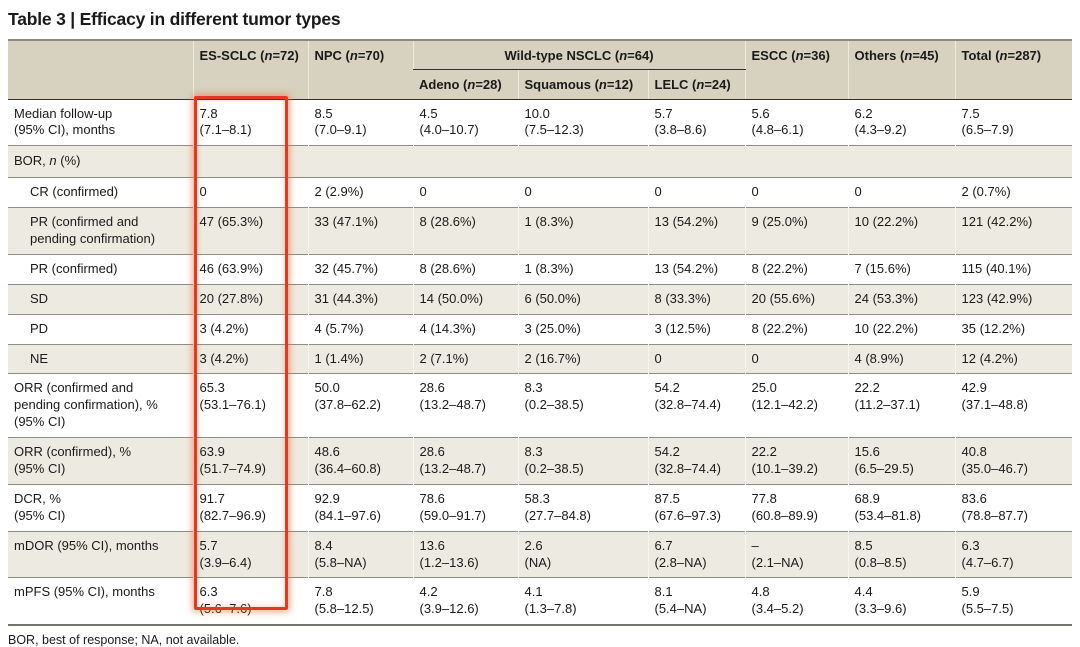  What do you see at coordinates (796, 405) in the screenshot?
I see `data-cell: 25.0 (12.1–42.2)` at bounding box center [796, 405].